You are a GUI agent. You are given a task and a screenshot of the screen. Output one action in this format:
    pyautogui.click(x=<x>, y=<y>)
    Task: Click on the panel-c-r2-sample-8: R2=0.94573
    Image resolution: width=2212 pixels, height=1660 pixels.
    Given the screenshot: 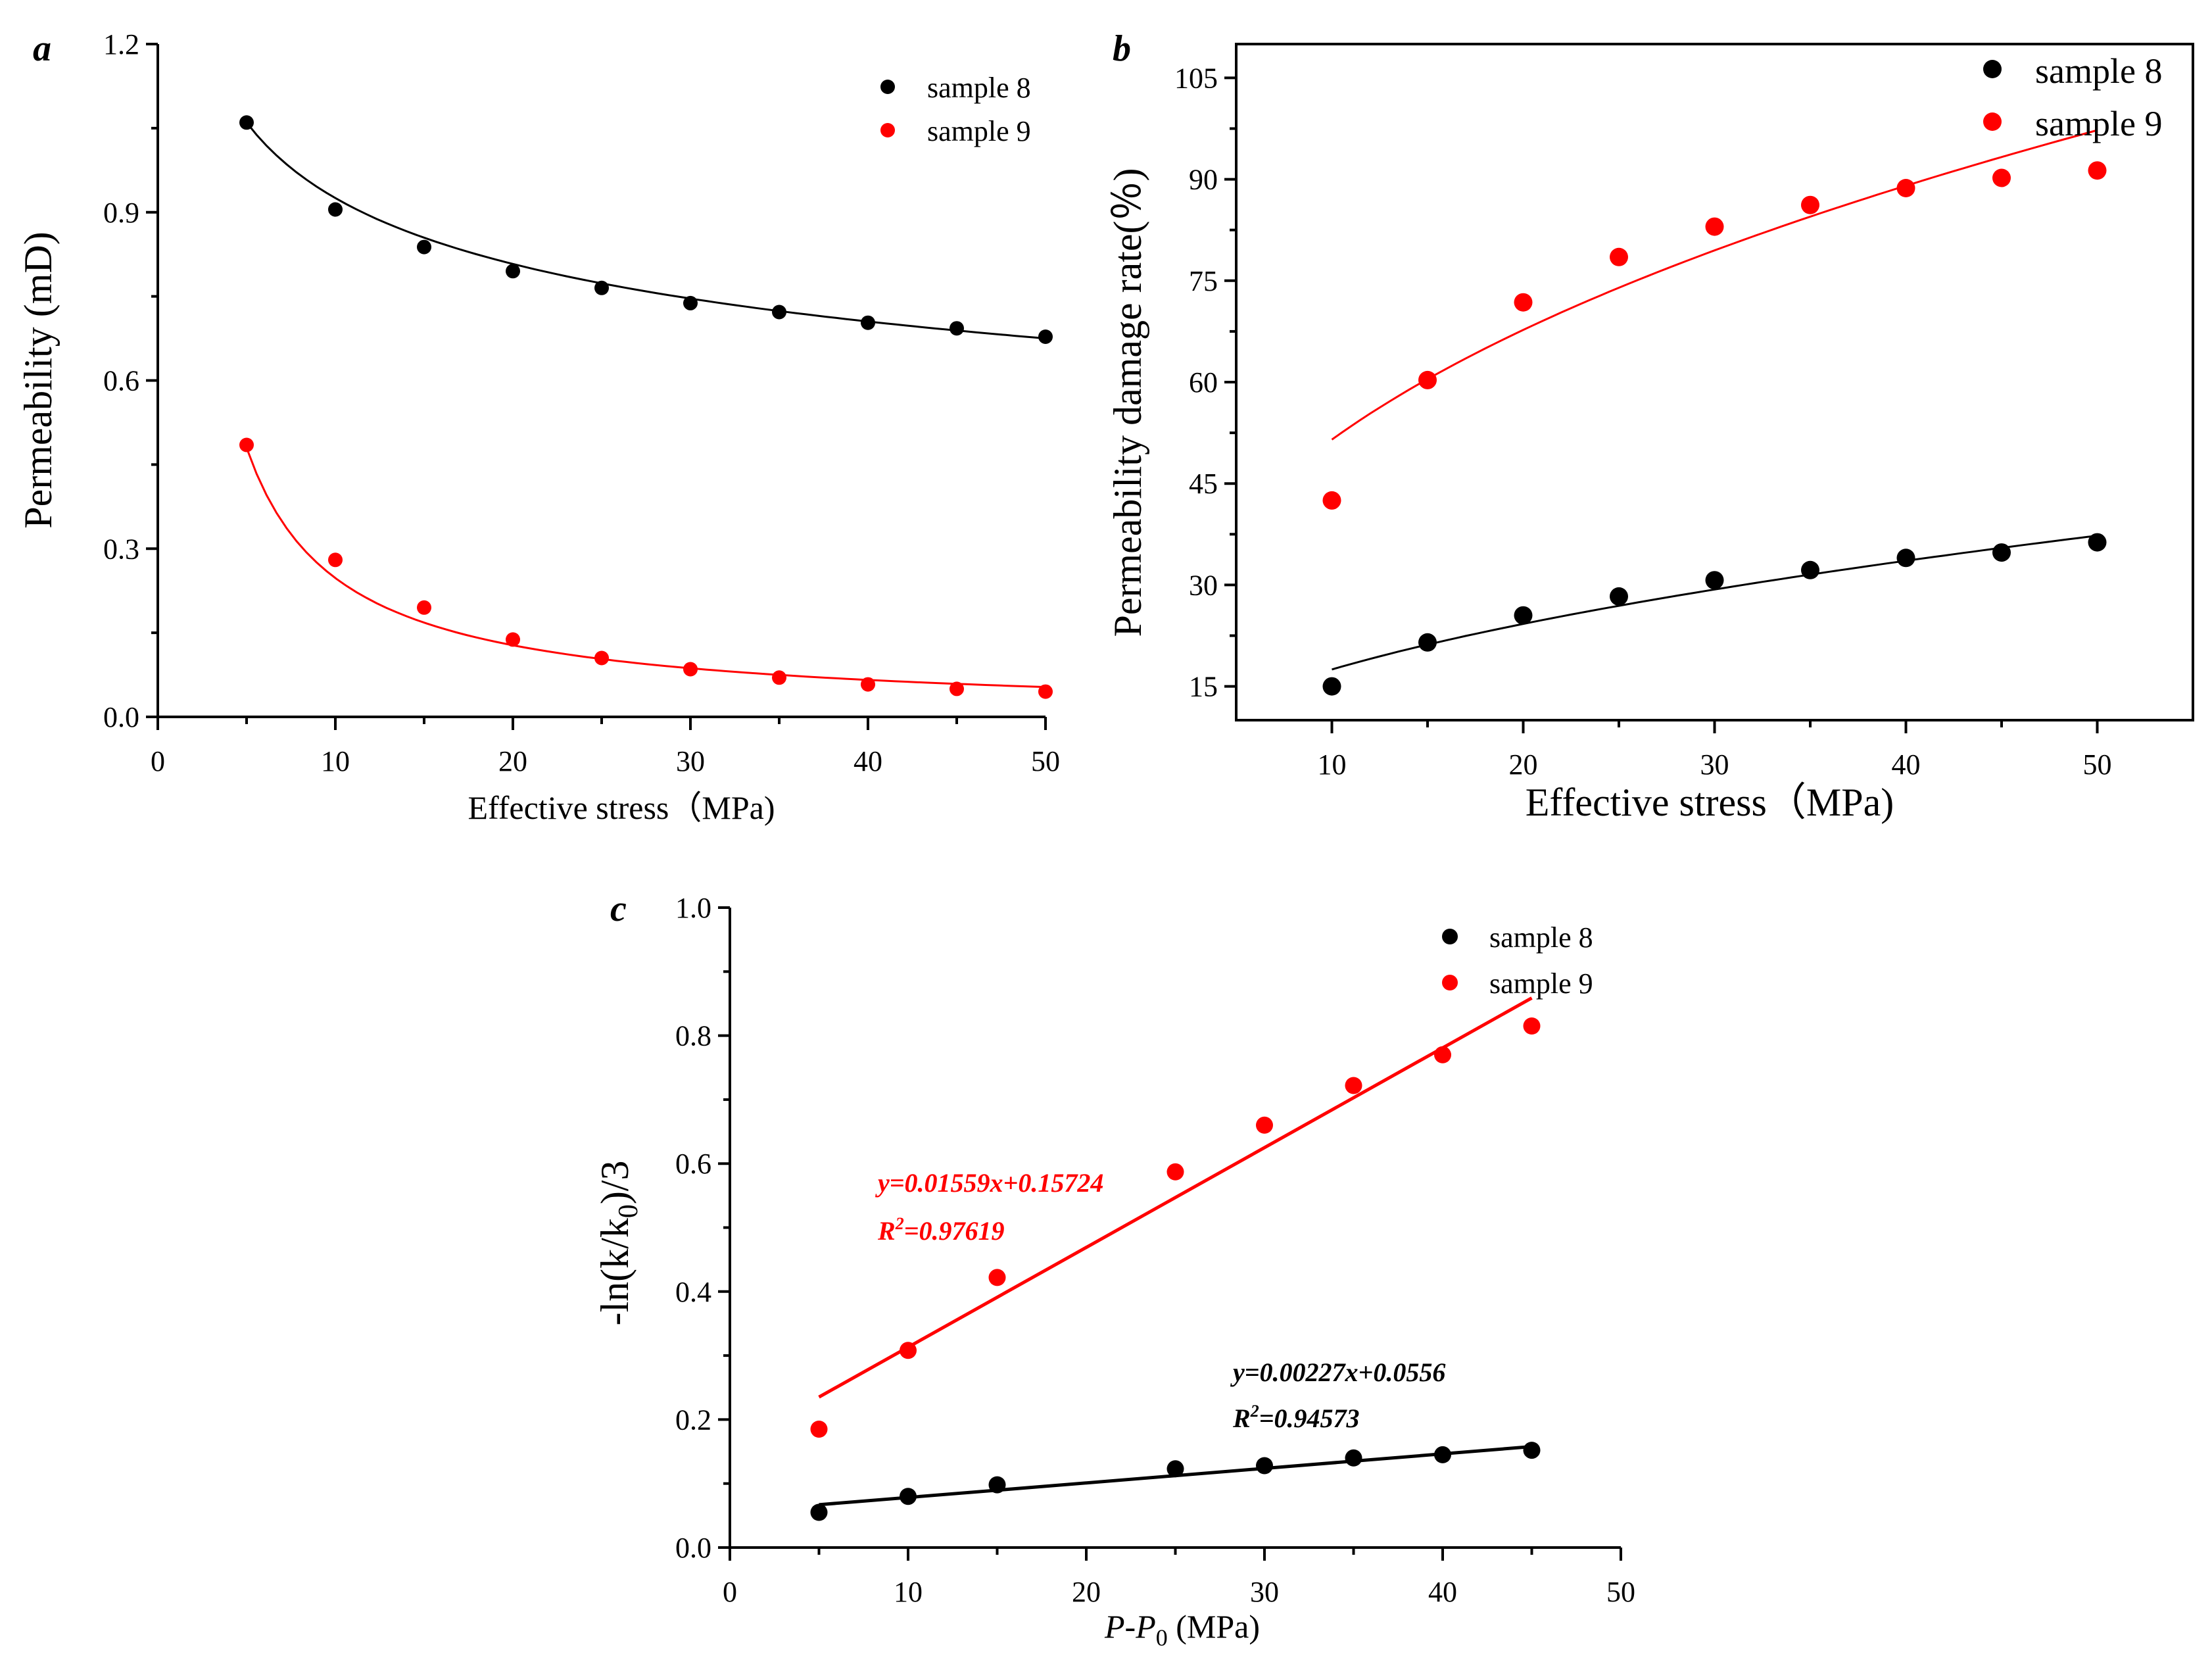 What is the action you would take?
    pyautogui.click(x=1295, y=1417)
    